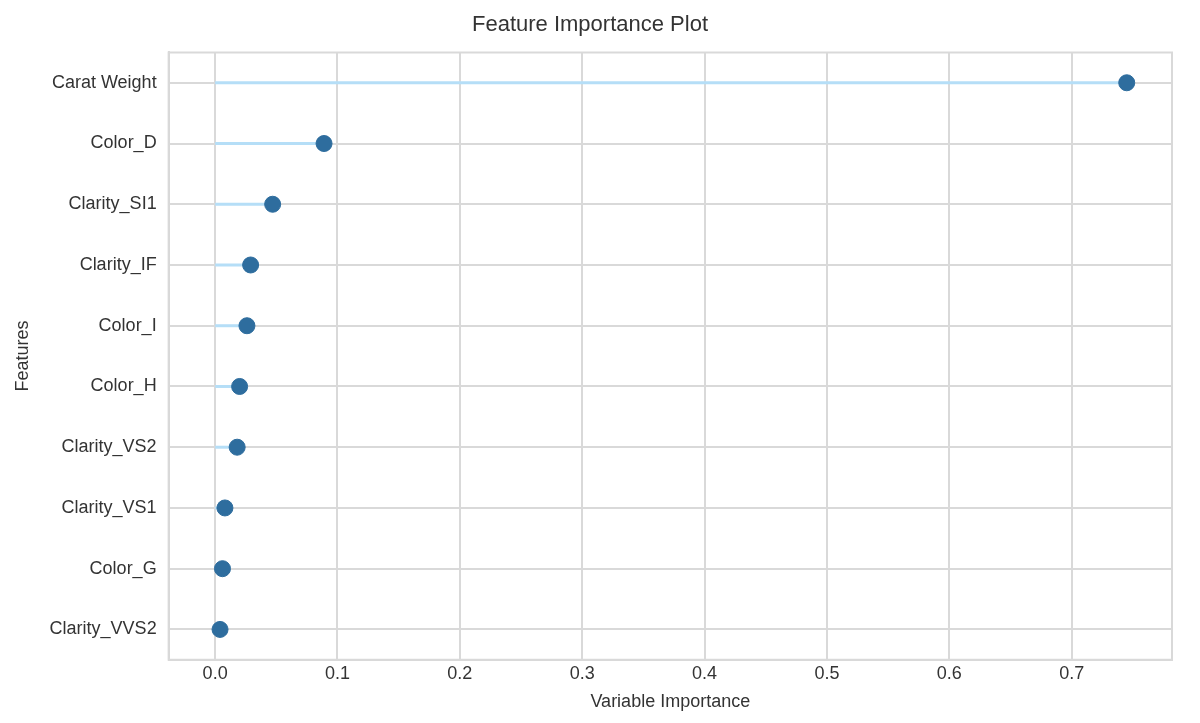 Image resolution: width=1200 pixels, height=723 pixels. I want to click on y-tick-label: Carat Weight, so click(104, 81).